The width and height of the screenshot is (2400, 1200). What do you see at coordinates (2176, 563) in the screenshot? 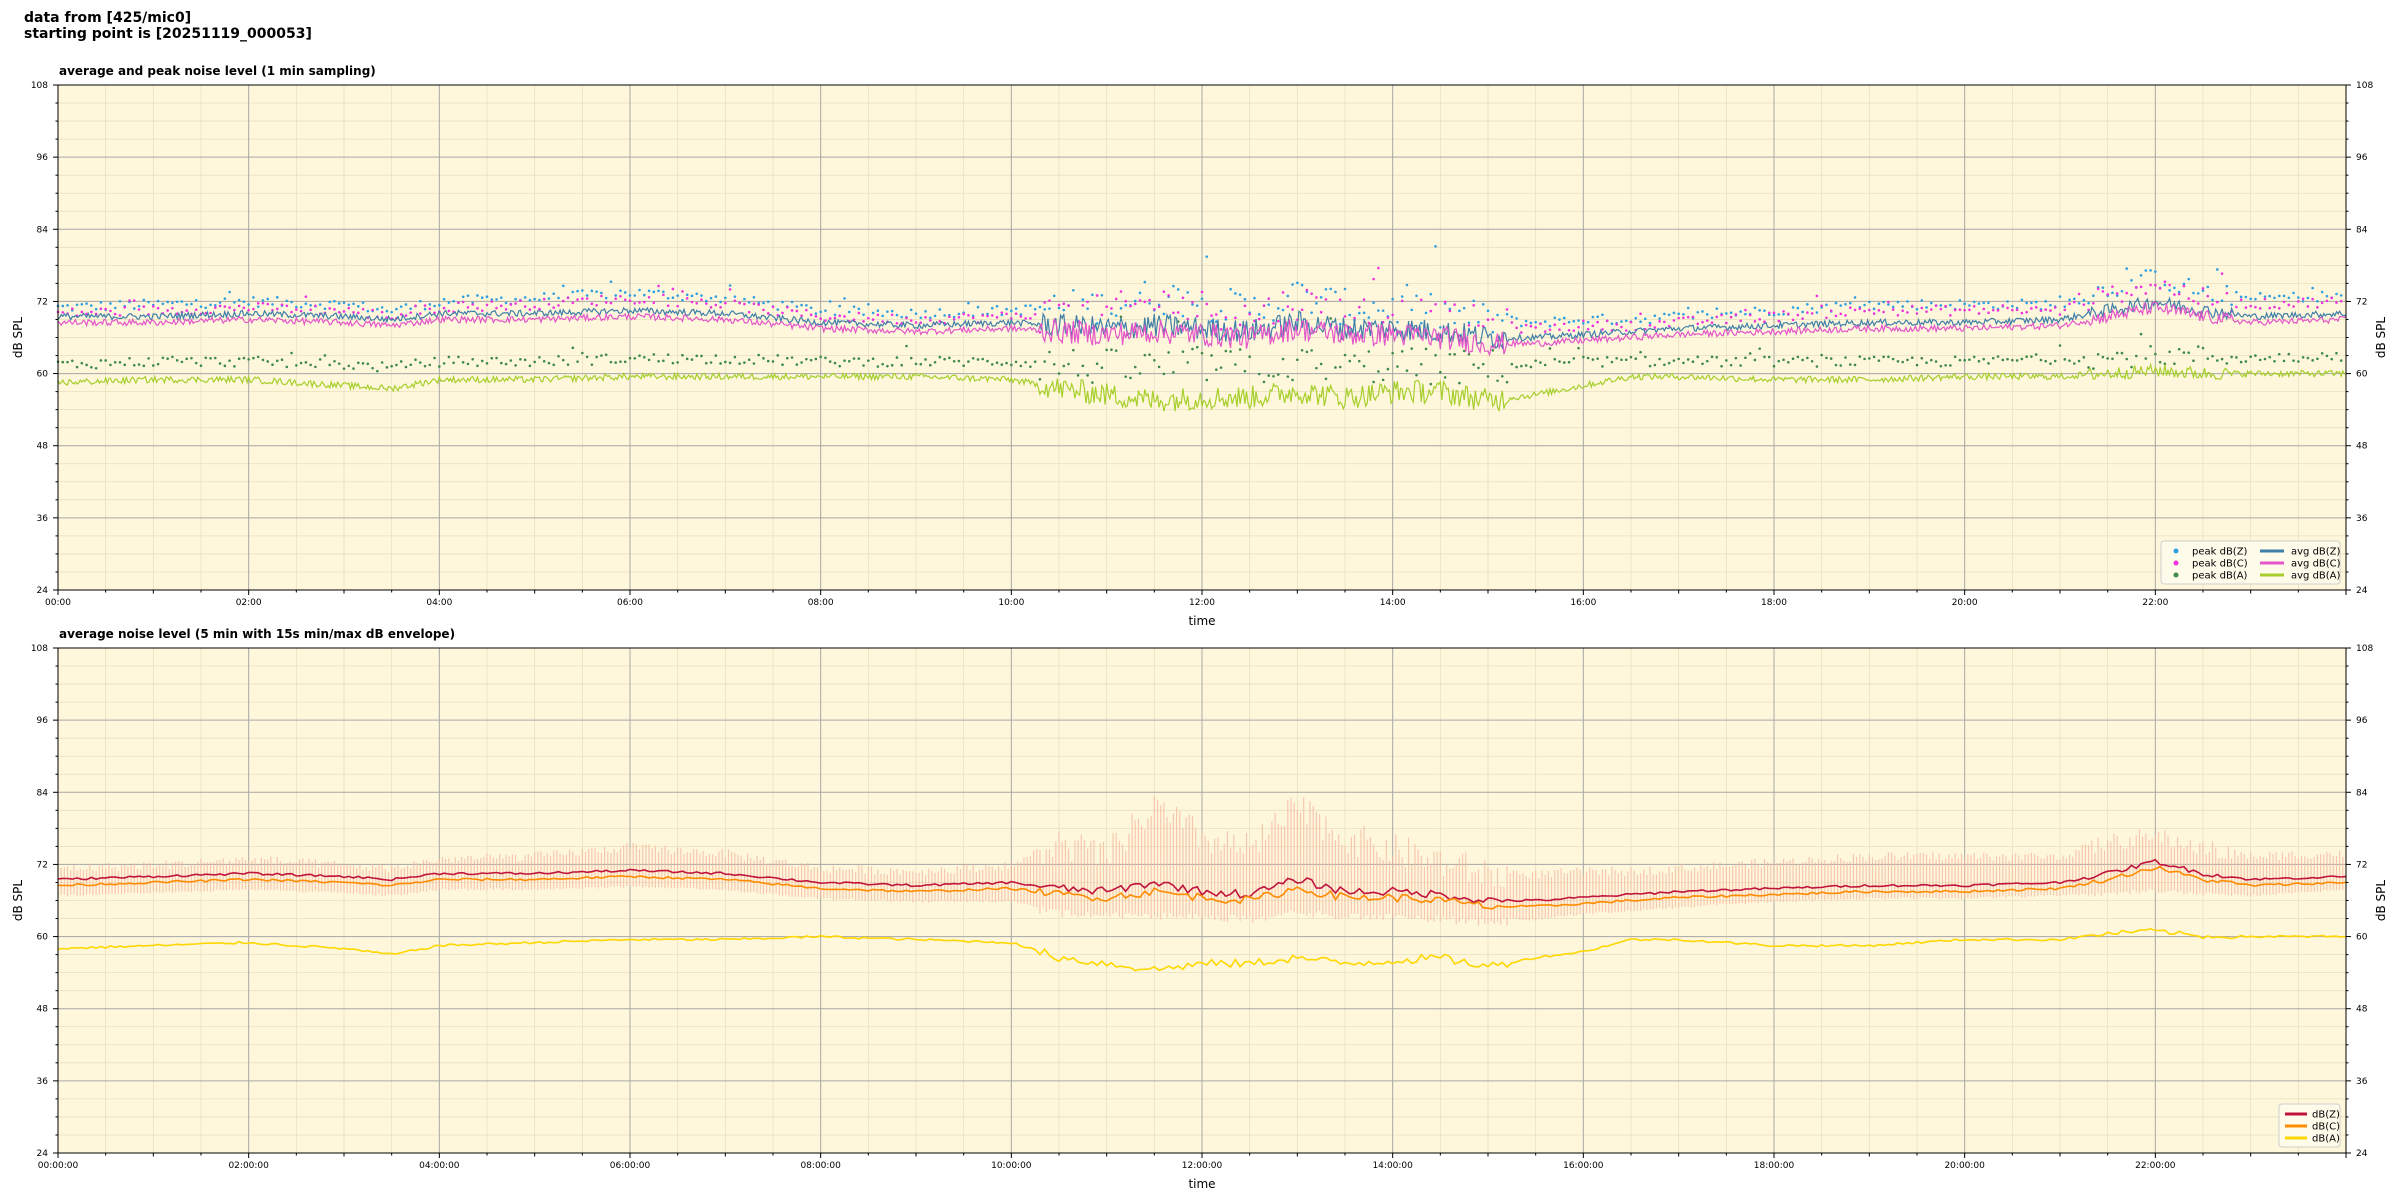
I see `legend-marker` at bounding box center [2176, 563].